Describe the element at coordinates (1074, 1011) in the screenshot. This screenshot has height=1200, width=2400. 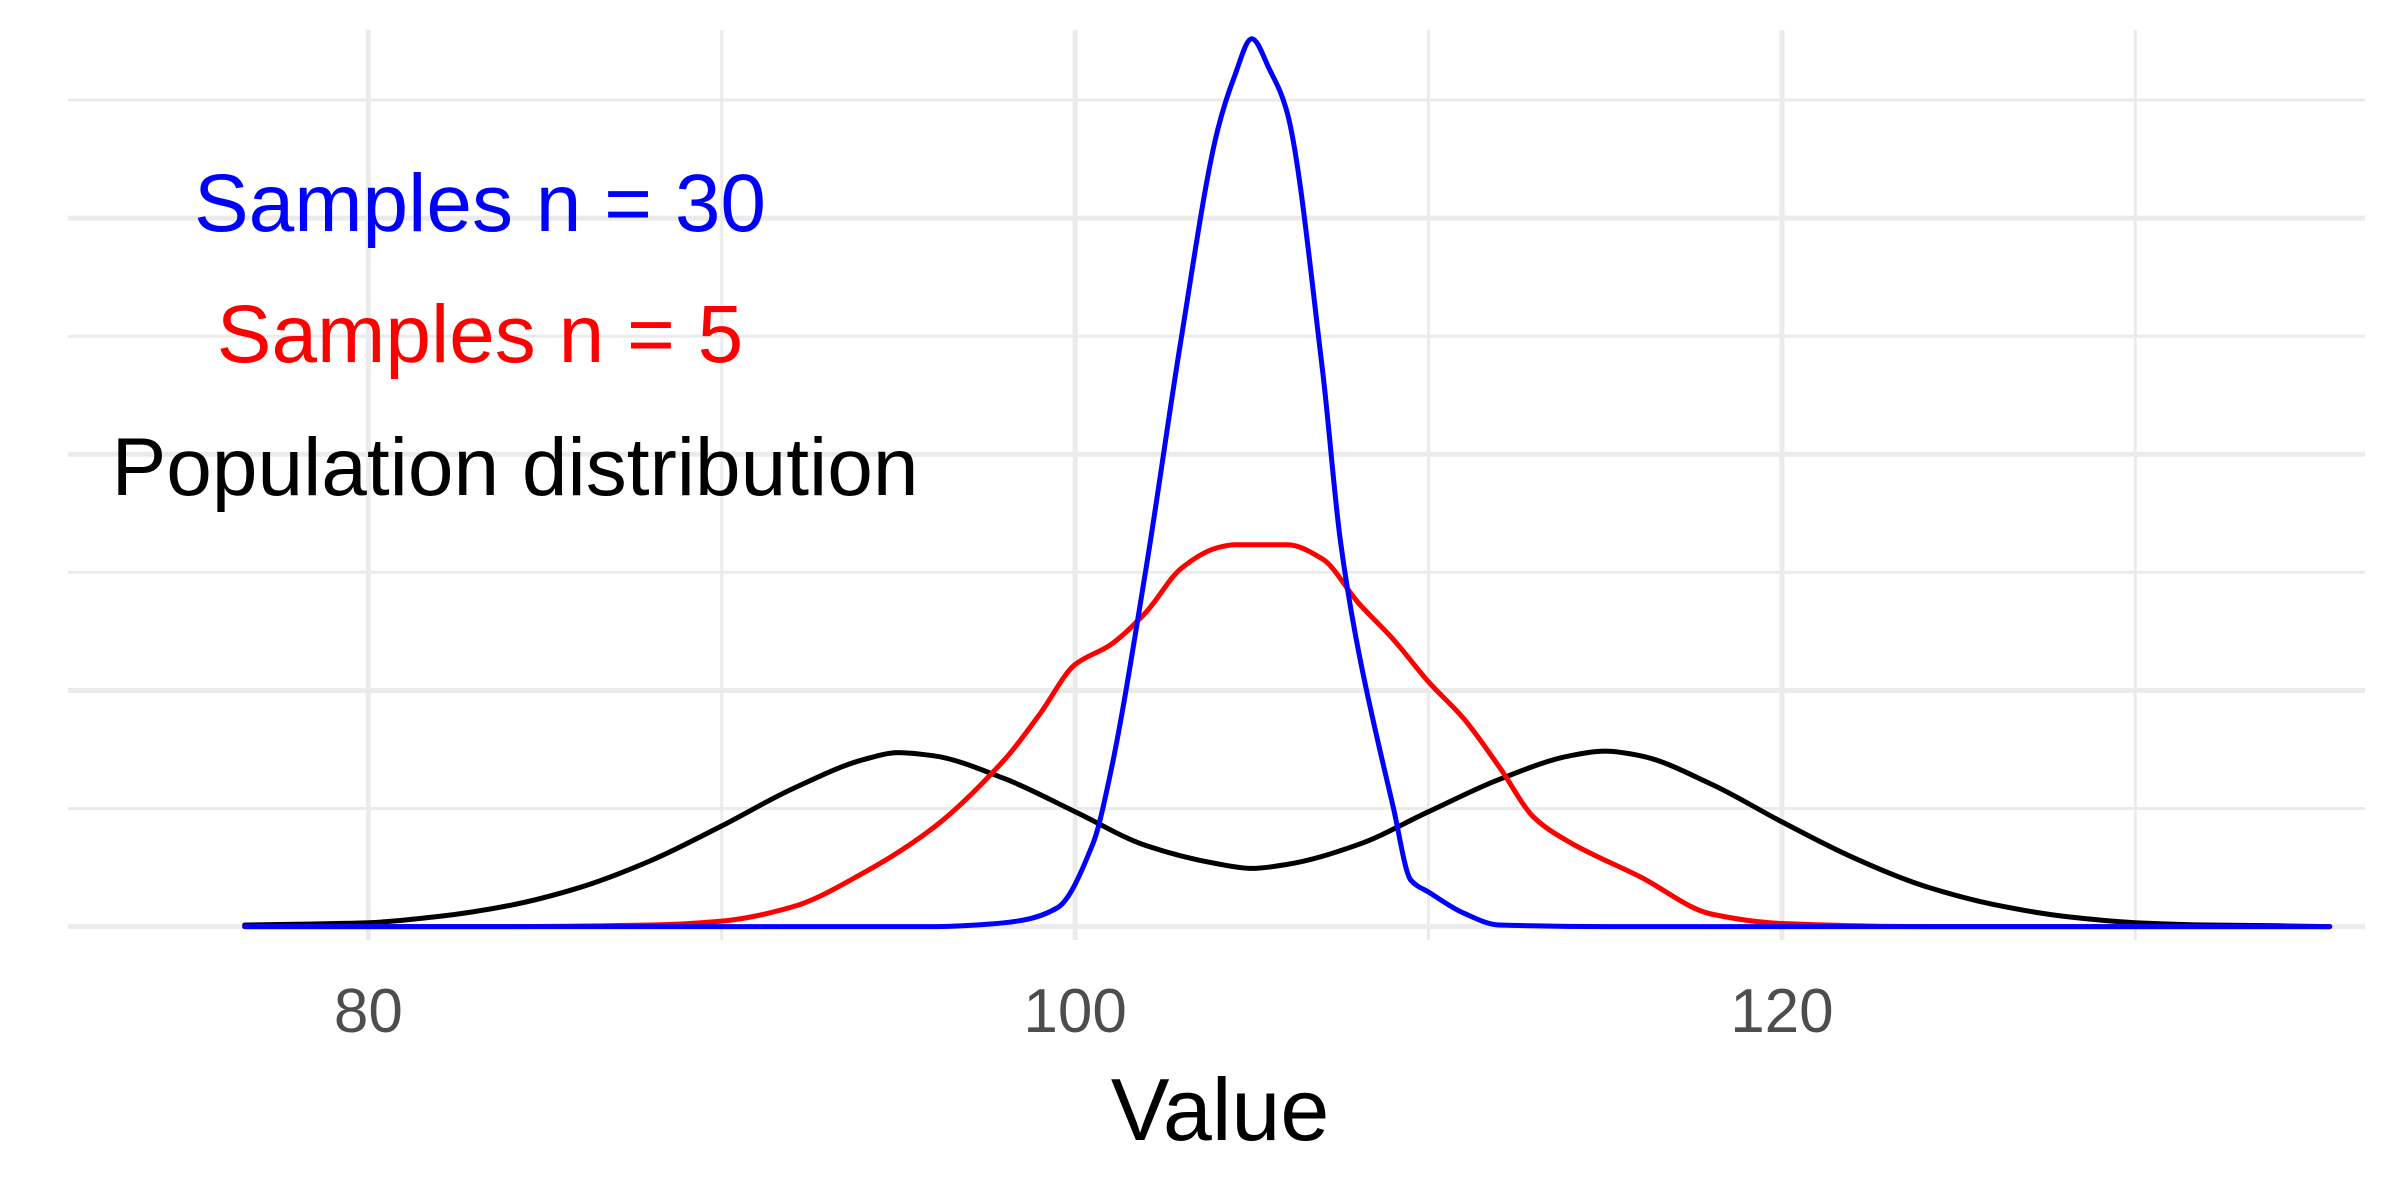
I see `x-tick-label: 100` at that location.